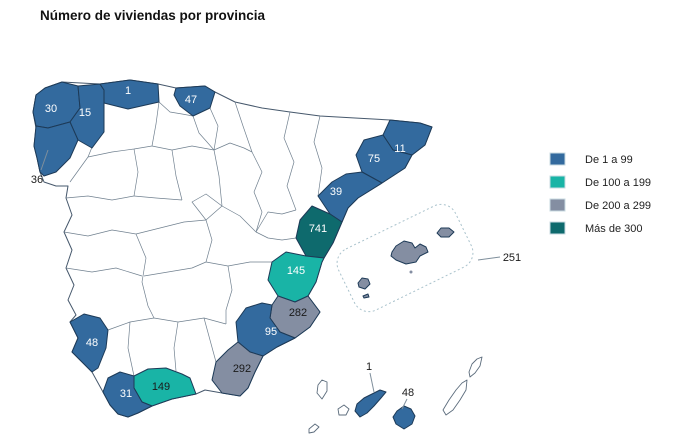  Describe the element at coordinates (455, 397) in the screenshot. I see `island-fuerteventura` at that location.